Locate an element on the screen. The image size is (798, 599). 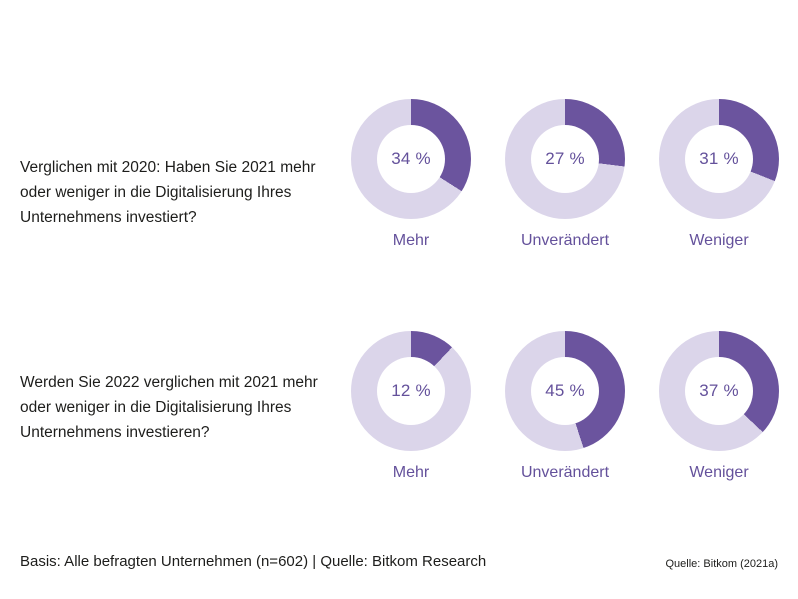
donut-chart: 12 % is located at coordinates (411, 391).